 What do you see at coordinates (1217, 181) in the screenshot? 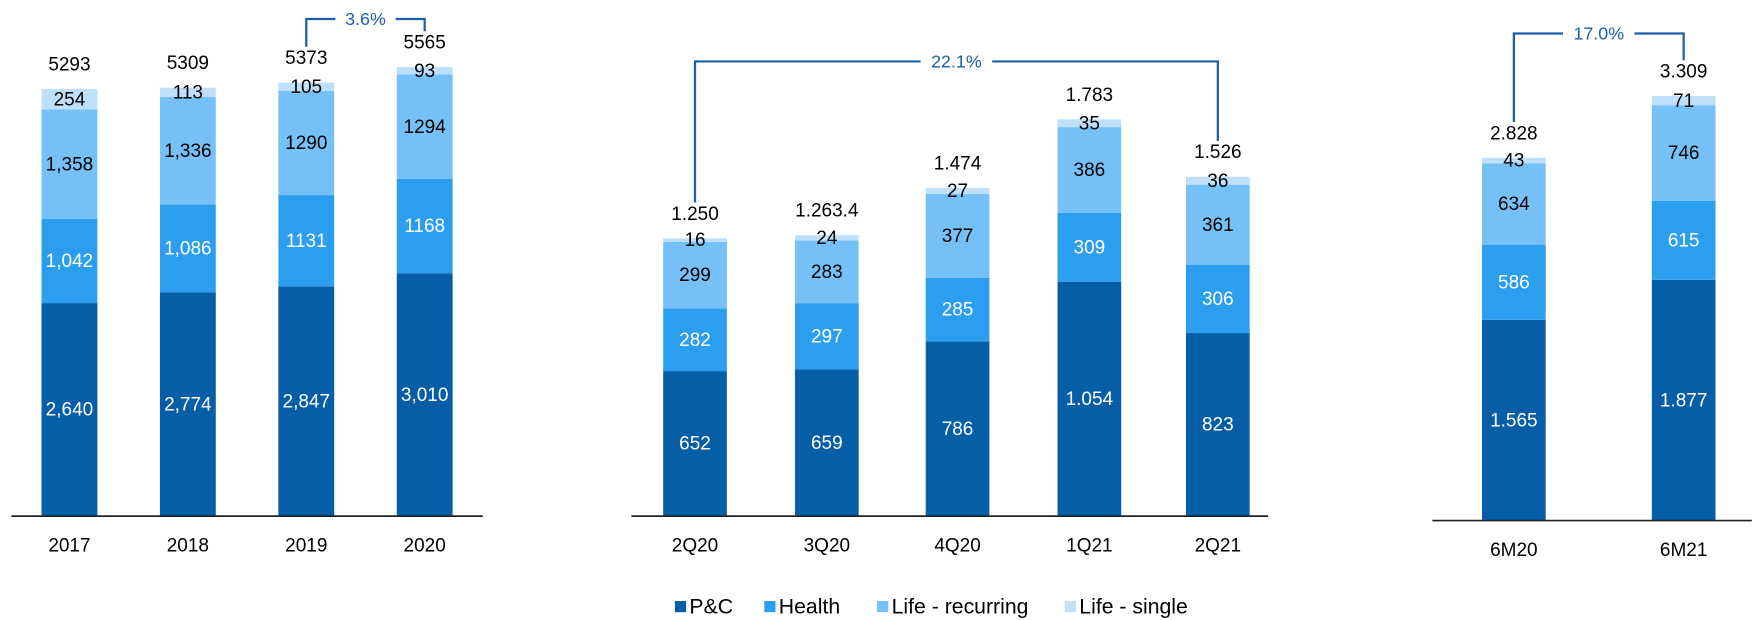
I see `value-label: 36` at bounding box center [1217, 181].